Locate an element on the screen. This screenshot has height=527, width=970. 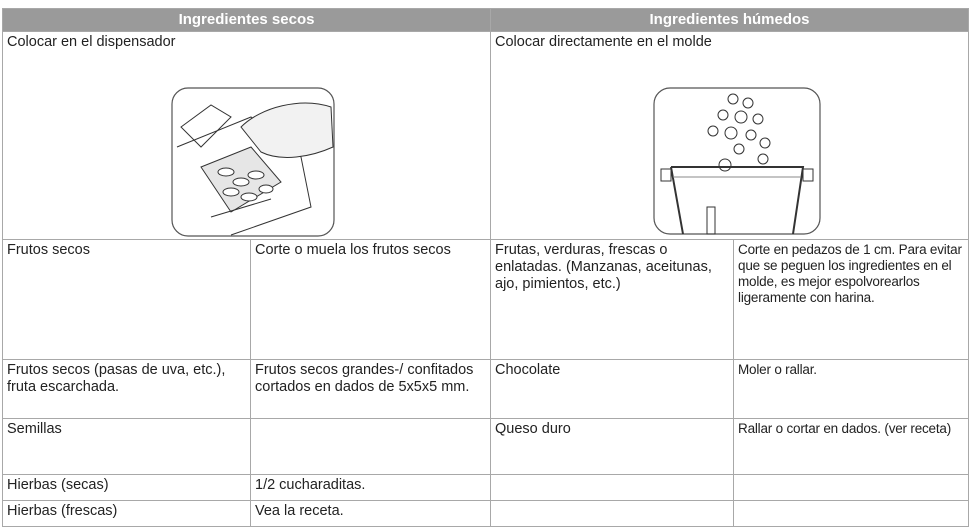
table-cell: Vea la receta. is located at coordinates (370, 513).